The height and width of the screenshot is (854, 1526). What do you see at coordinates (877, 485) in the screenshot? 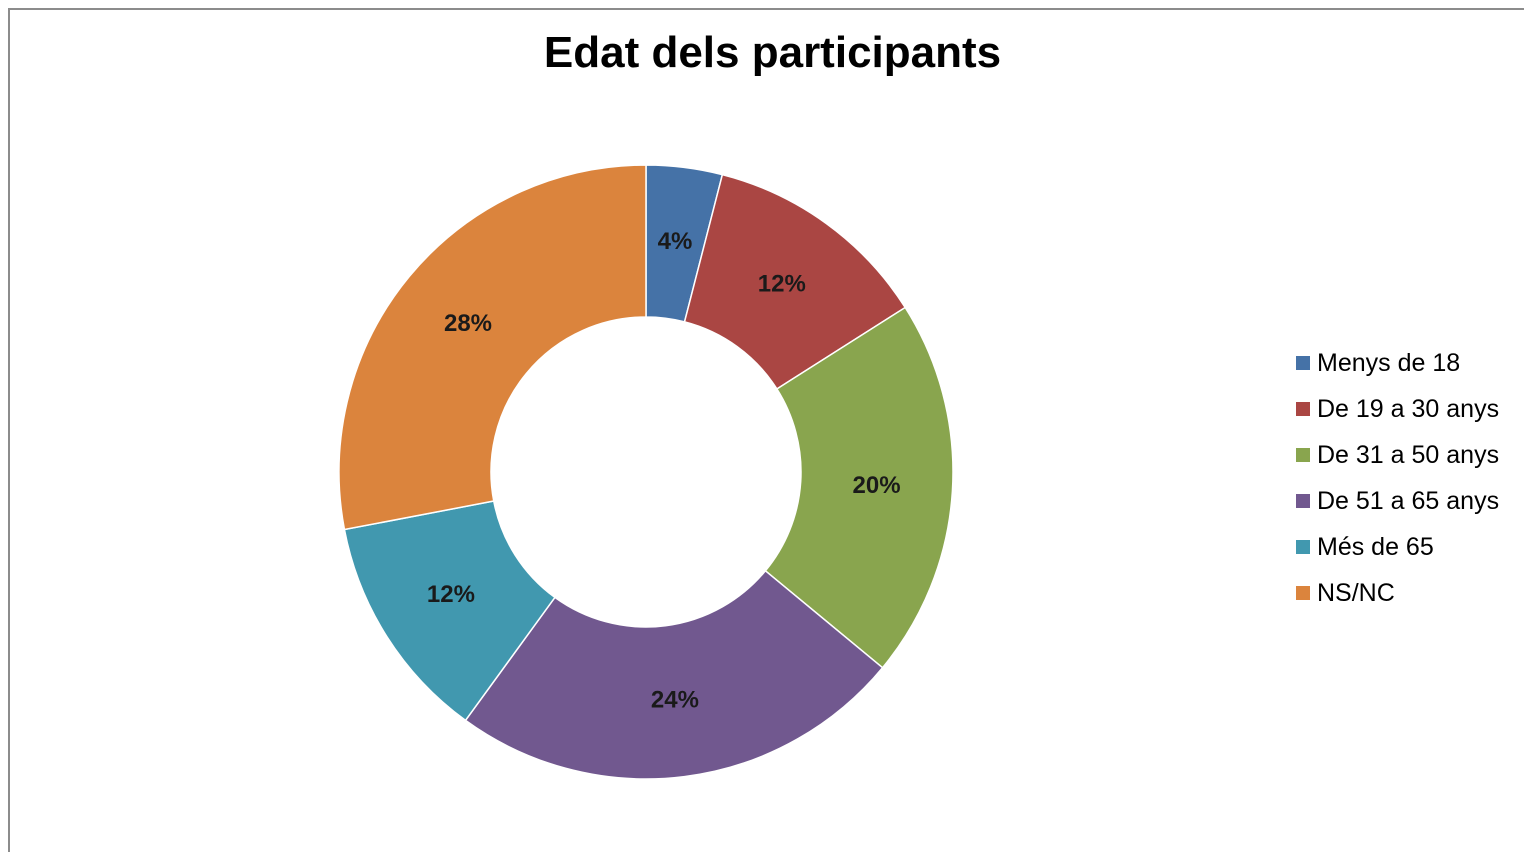
I see `slice-data-label: 20%` at bounding box center [877, 485].